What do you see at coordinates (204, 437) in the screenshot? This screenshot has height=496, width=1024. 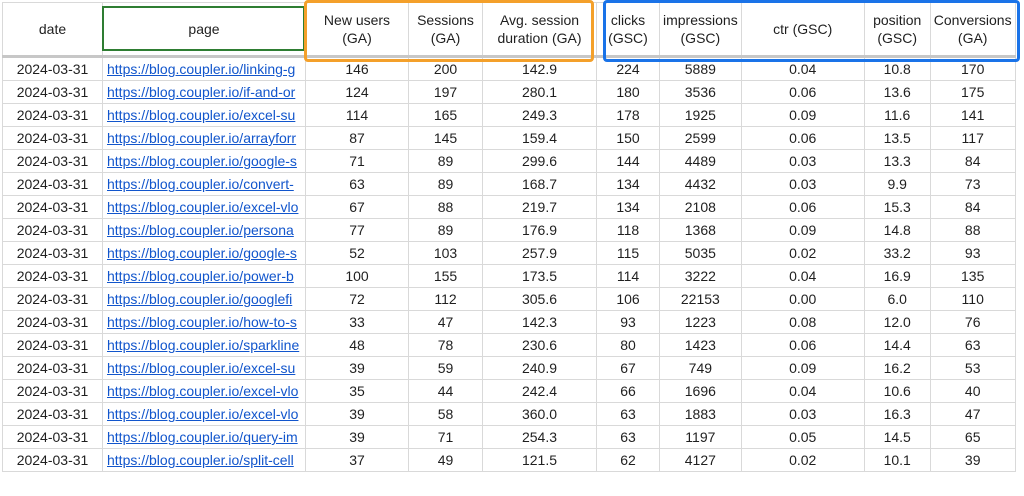 I see `cell-page: https://blog.coupler.io/query-im` at bounding box center [204, 437].